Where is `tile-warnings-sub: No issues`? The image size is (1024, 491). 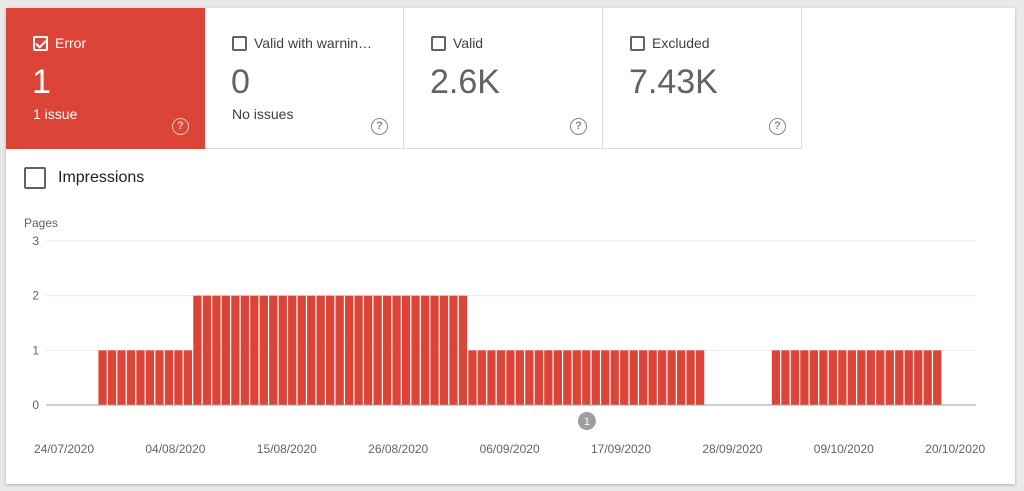 tile-warnings-sub: No issues is located at coordinates (263, 114).